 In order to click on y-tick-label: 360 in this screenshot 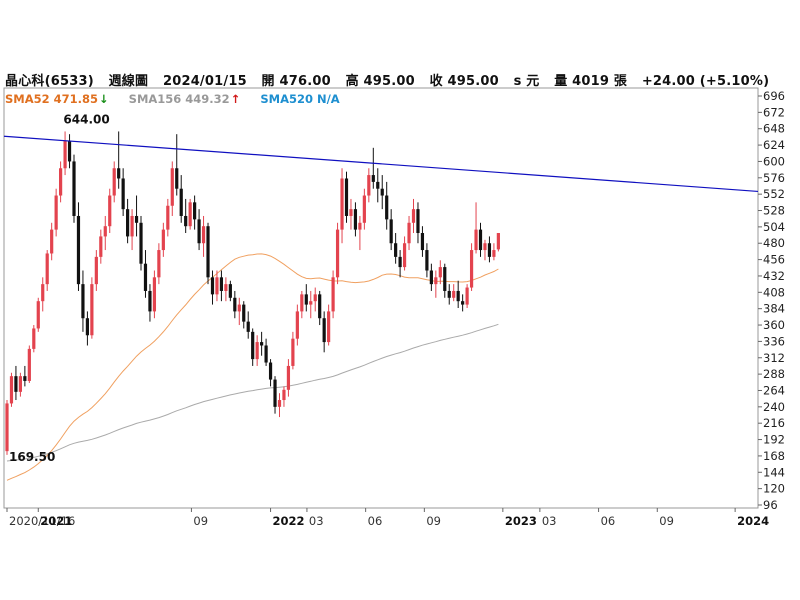, I will do `click(774, 325)`.